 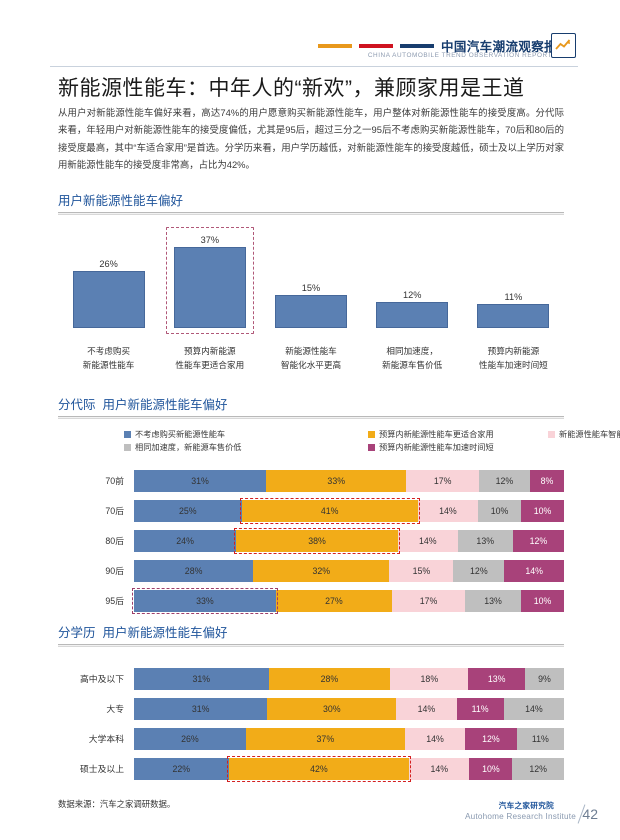 I want to click on stacked-bar-segment: 31%, so click(x=200, y=481).